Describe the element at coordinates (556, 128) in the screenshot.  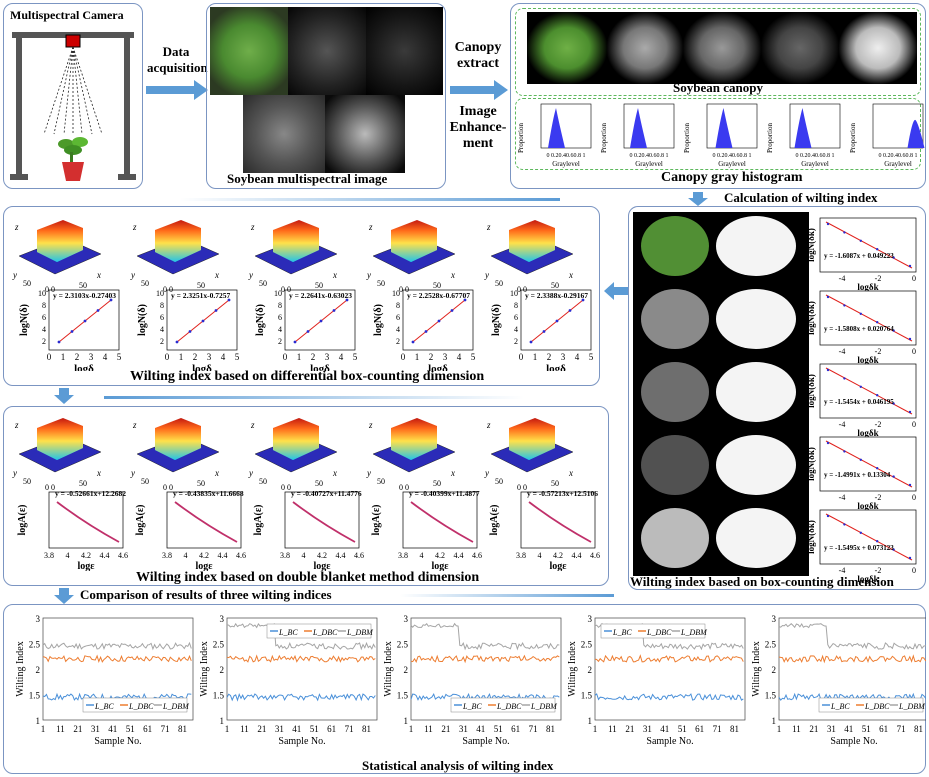
I see `histogram-bars` at that location.